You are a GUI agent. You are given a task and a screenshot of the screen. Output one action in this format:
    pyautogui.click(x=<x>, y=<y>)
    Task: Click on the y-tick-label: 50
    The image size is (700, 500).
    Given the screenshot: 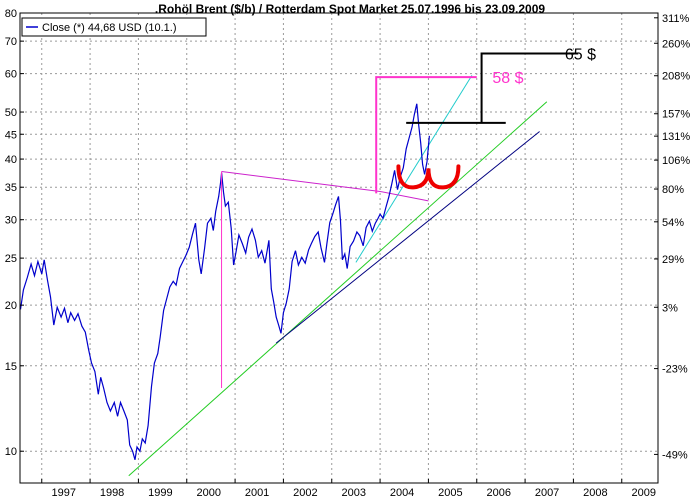 What is the action you would take?
    pyautogui.click(x=11, y=113)
    